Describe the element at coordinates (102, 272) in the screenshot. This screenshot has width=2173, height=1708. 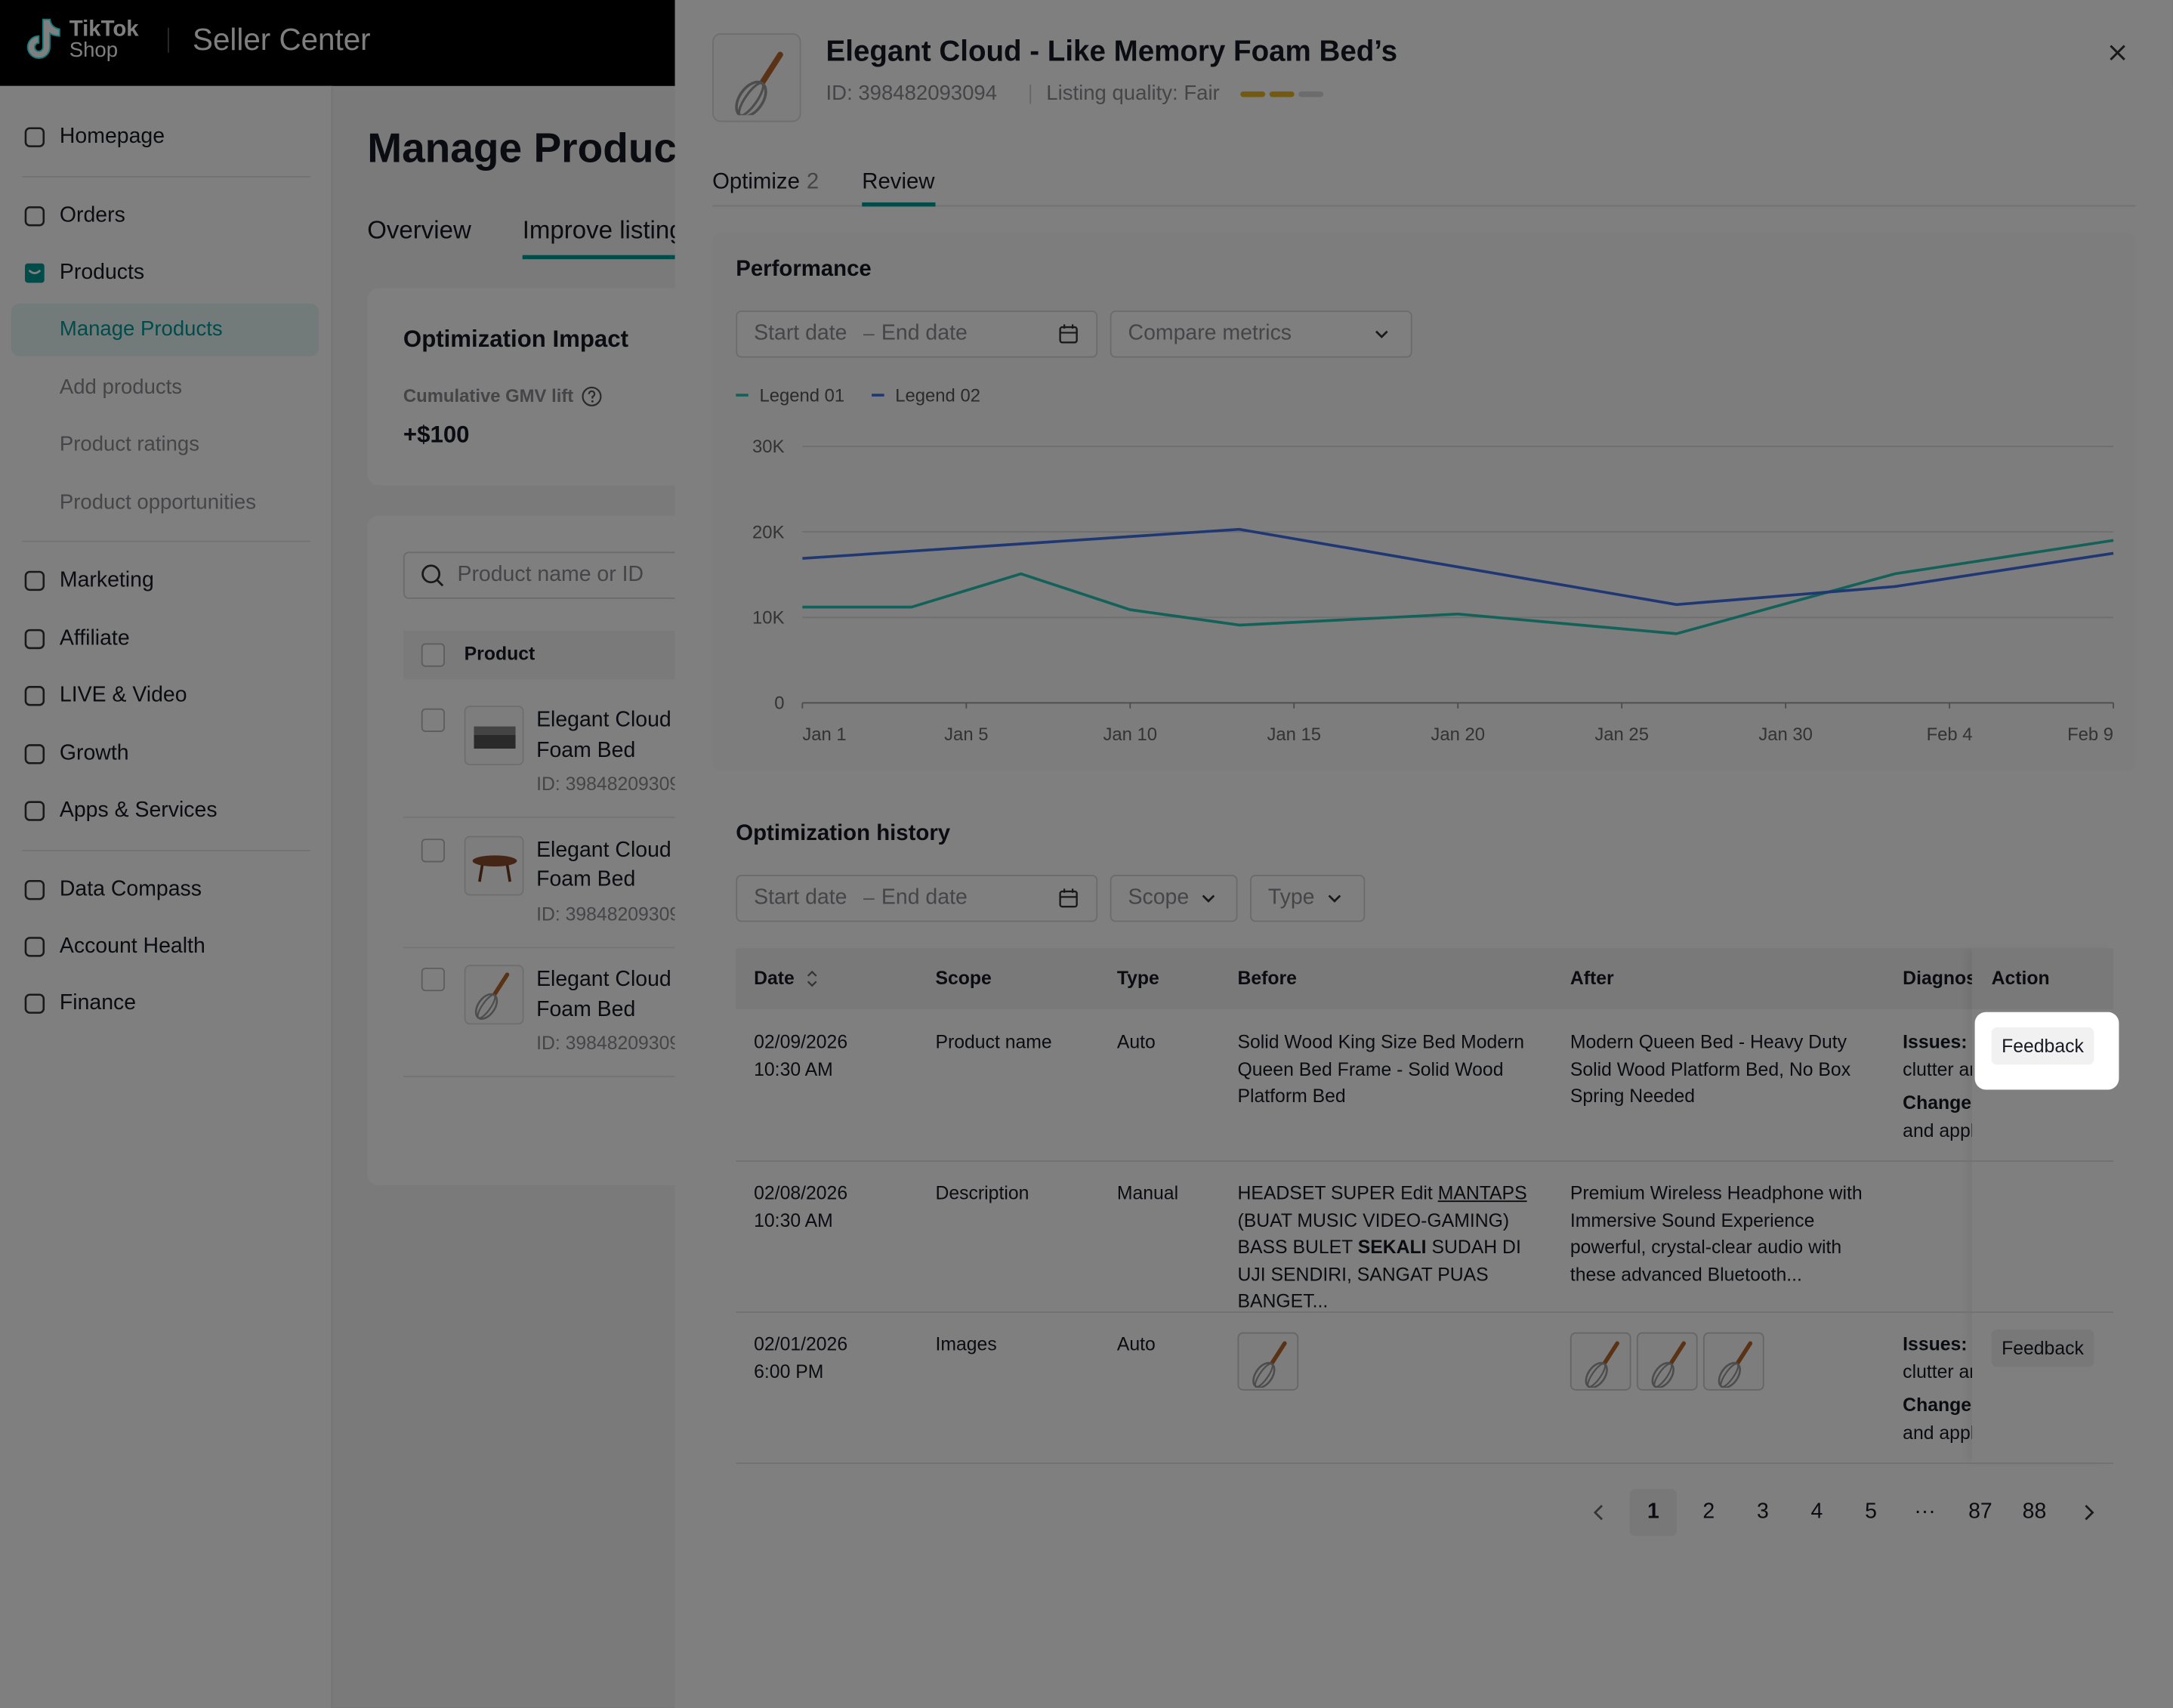
I see `nav-item: Products` at that location.